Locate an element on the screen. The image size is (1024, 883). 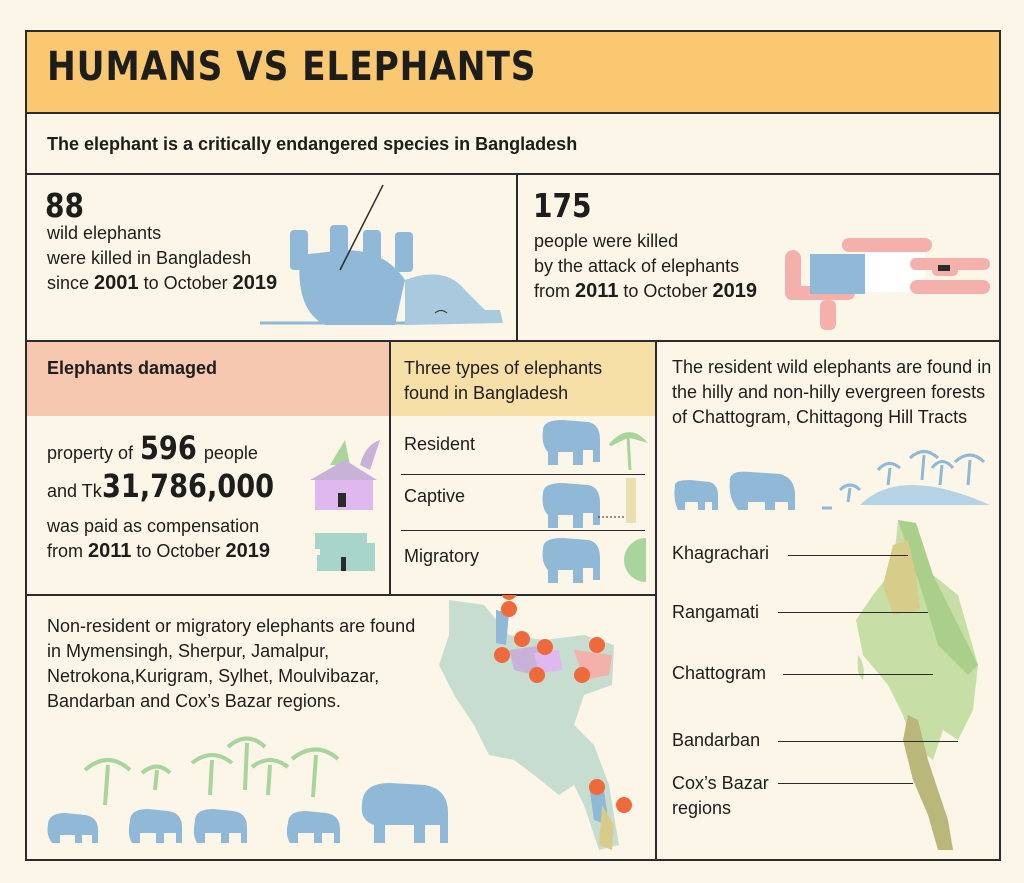
region-coxs-bazar: Cox’s Bazar regions is located at coordinates (720, 795).